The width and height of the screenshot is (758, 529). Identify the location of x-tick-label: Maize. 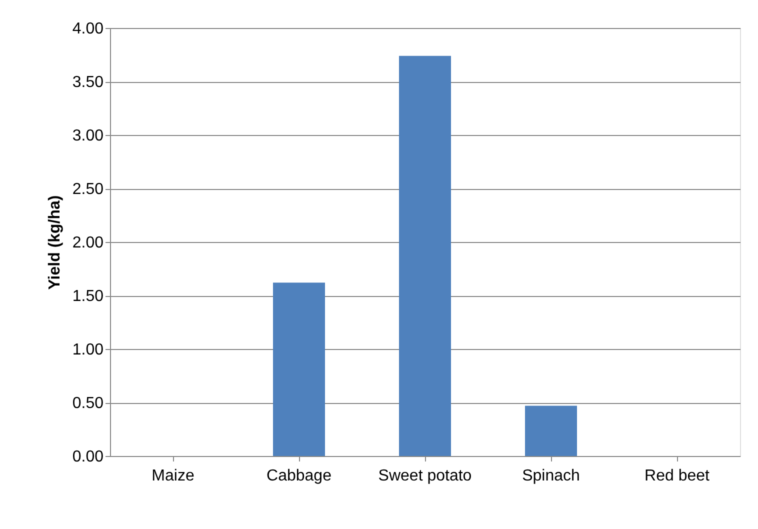
(173, 476).